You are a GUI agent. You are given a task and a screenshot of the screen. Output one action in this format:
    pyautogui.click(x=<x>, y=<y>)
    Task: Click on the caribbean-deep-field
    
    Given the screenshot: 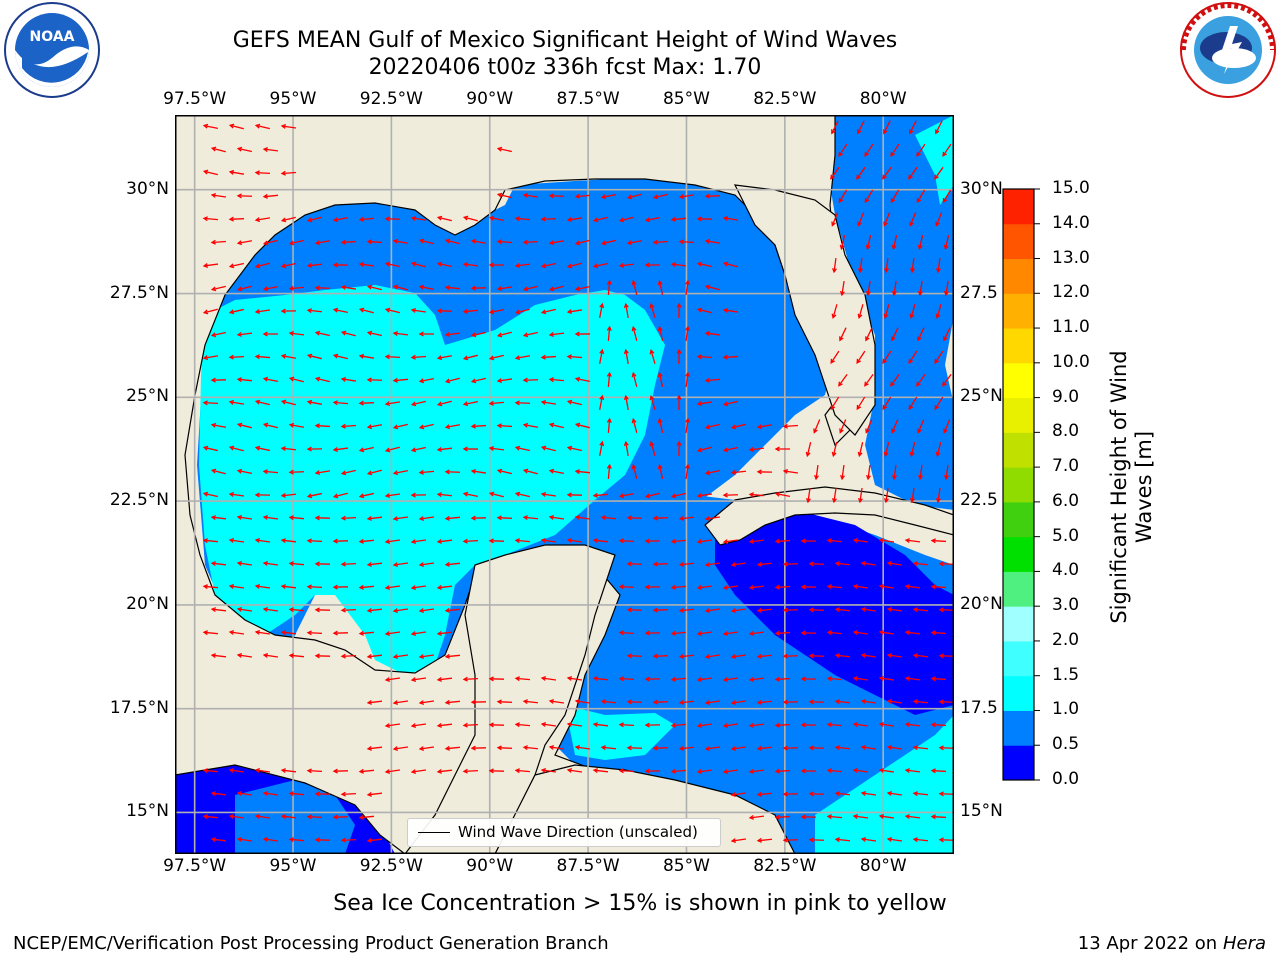 What is the action you would take?
    pyautogui.click(x=834, y=612)
    